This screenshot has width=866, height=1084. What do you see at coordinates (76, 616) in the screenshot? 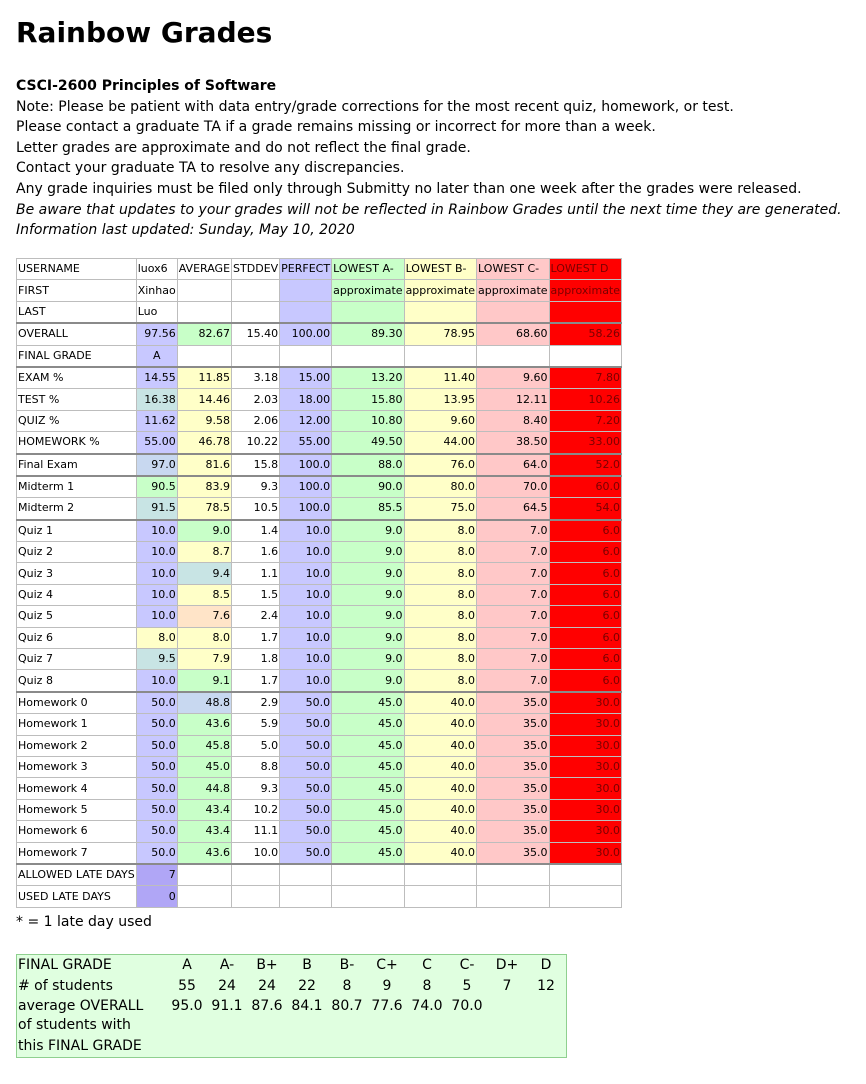
I see `row-label-cell: Quiz 5` at bounding box center [76, 616].